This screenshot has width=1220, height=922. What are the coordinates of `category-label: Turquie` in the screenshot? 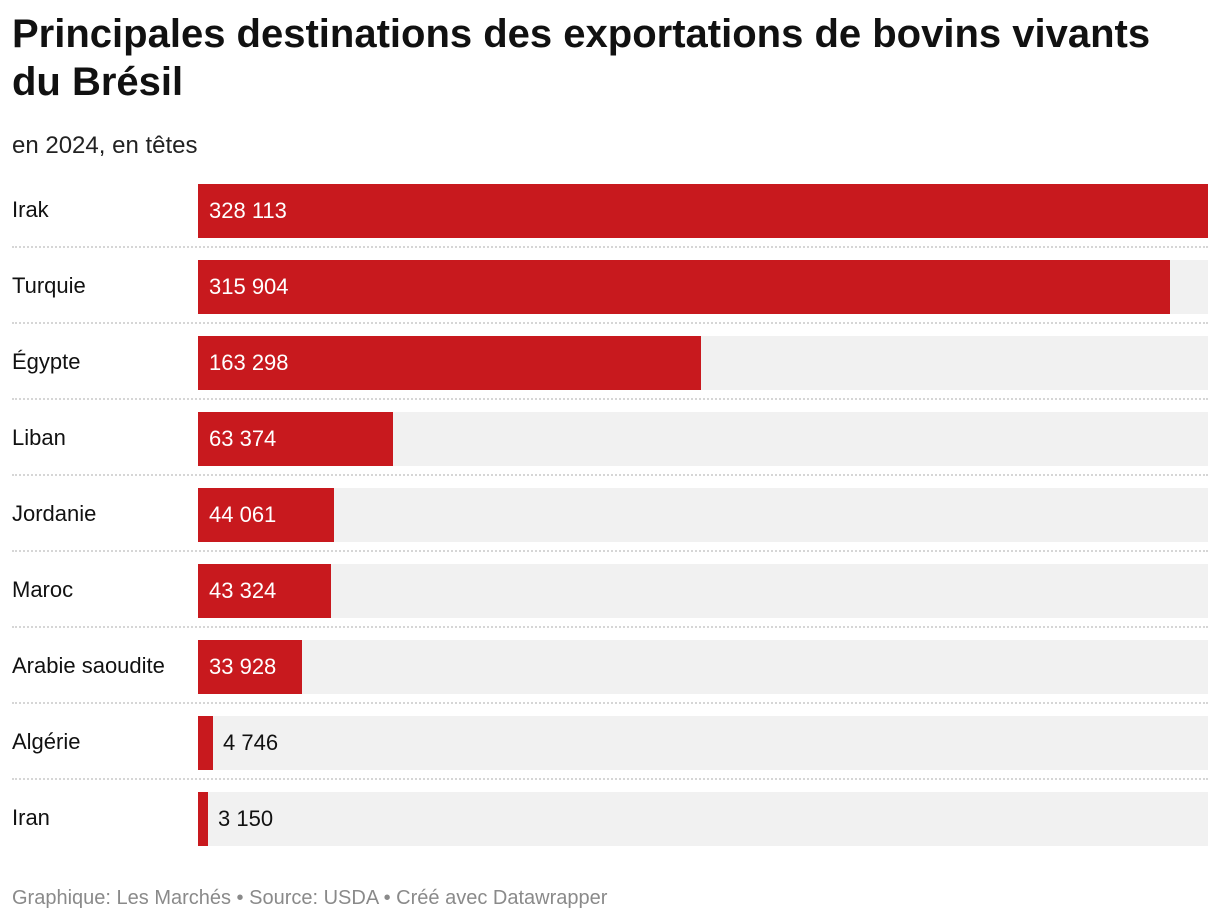 It's located at (49, 285).